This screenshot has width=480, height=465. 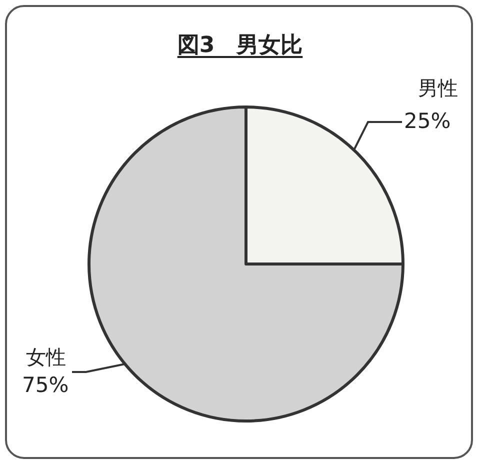 I want to click on chart-title: 図3 男女比, so click(x=240, y=45).